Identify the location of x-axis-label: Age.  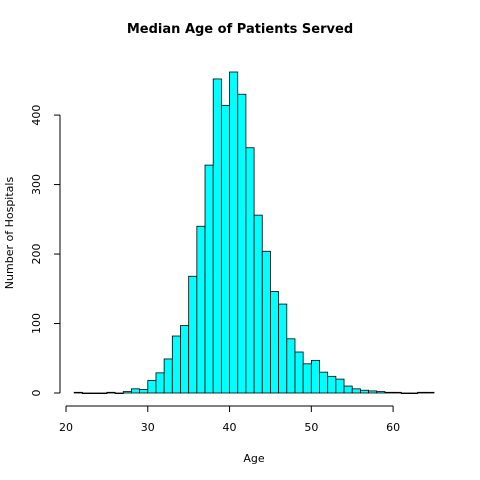
(254, 458).